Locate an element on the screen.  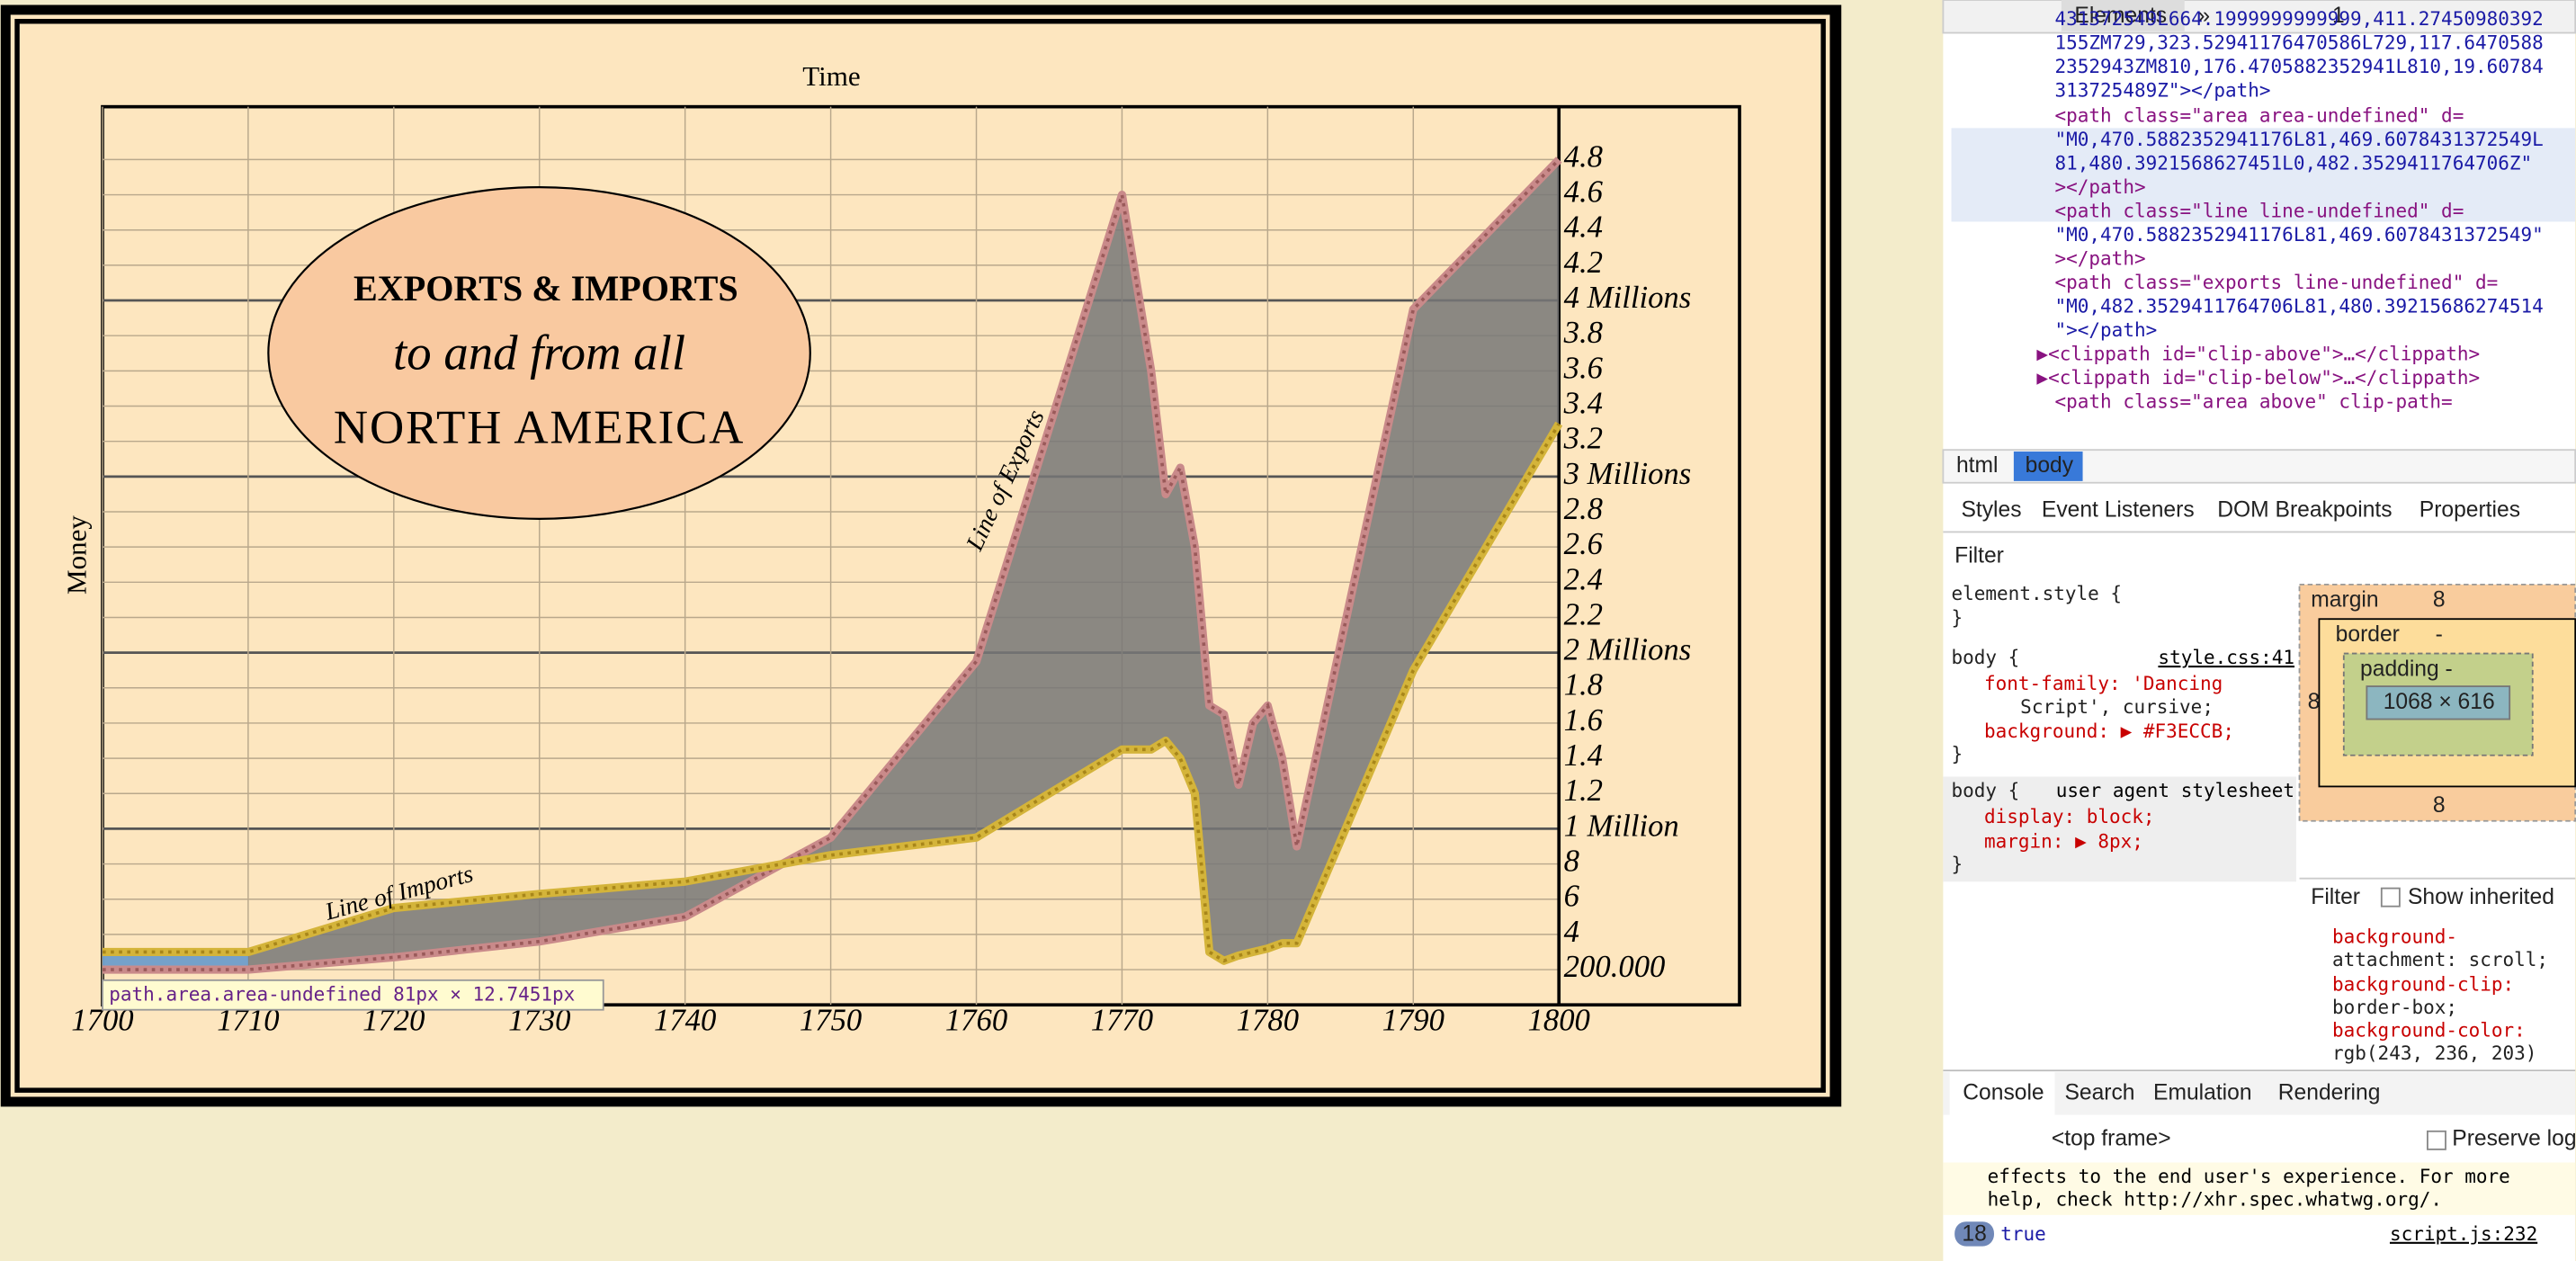
x-tick-label: 1780 is located at coordinates (1268, 1019).